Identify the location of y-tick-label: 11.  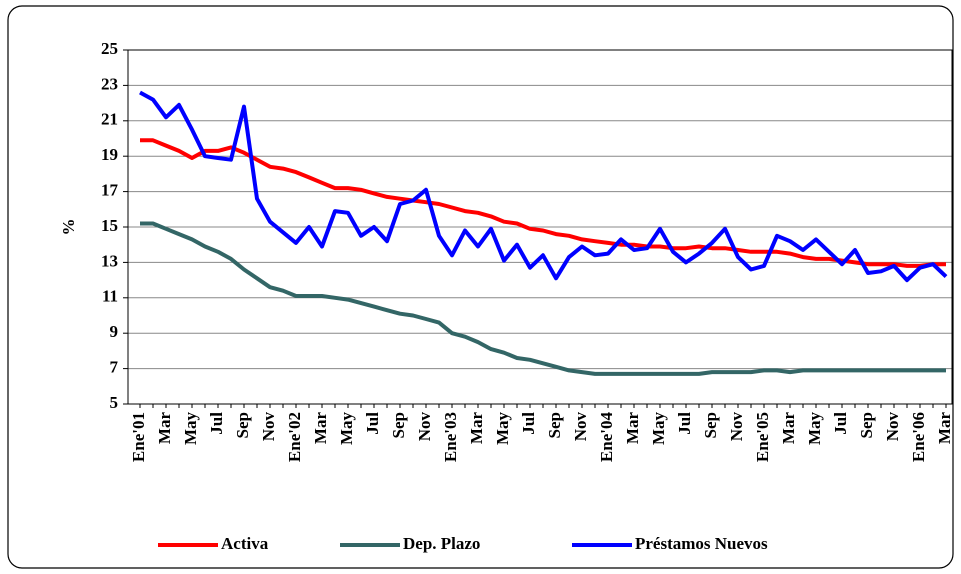
(110, 296).